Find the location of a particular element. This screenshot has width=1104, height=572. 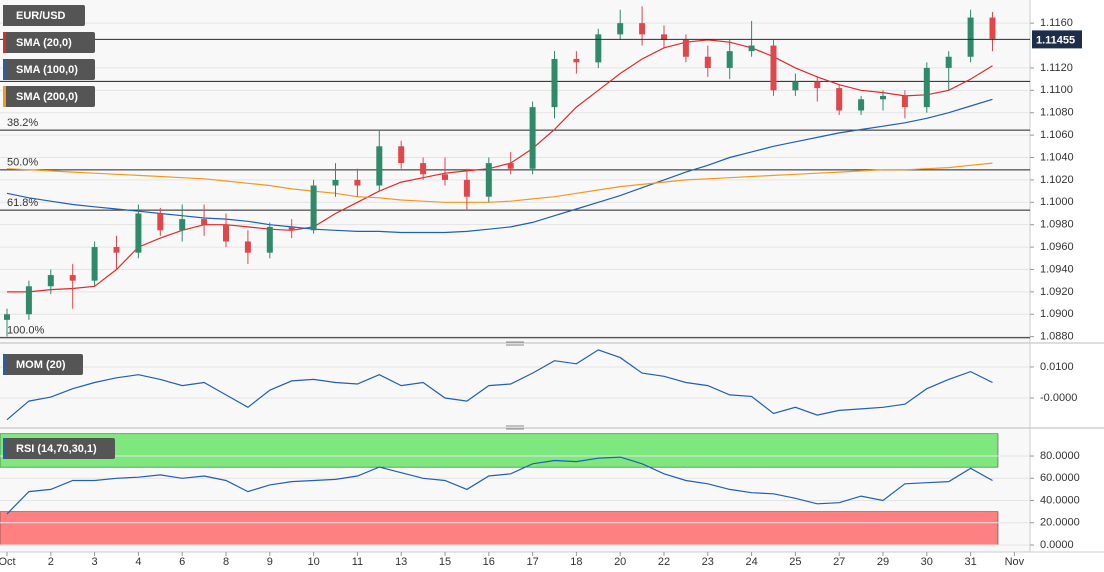

x-tick-label: 15 is located at coordinates (445, 562).